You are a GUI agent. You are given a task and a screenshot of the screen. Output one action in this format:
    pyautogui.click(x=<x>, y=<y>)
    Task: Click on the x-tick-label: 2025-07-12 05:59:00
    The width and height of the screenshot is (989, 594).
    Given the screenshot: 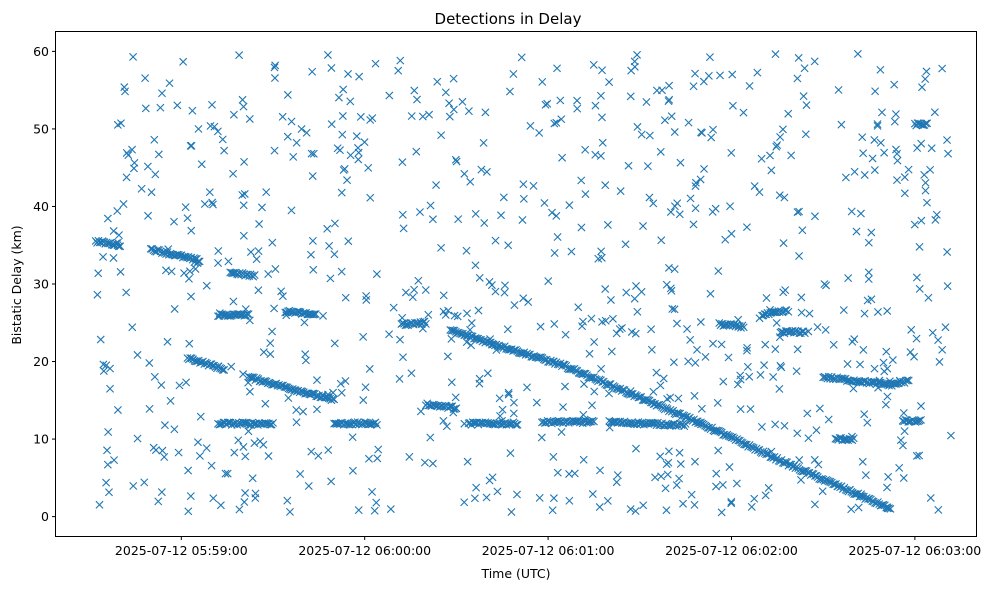 What is the action you would take?
    pyautogui.click(x=181, y=550)
    